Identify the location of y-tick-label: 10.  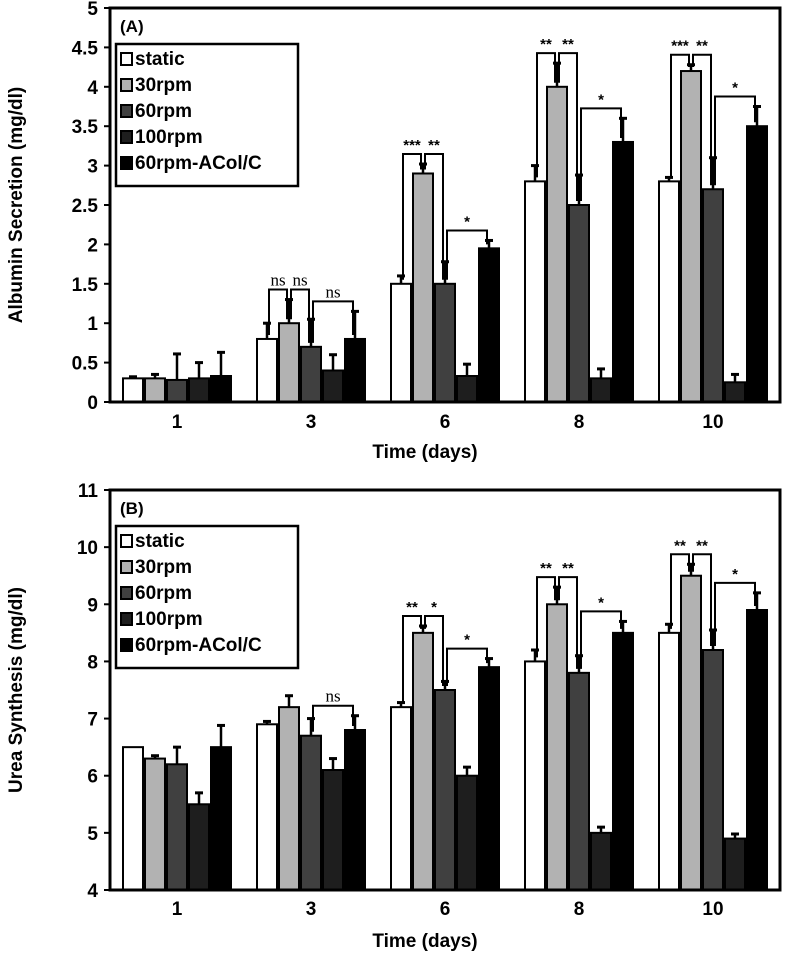
(87, 548).